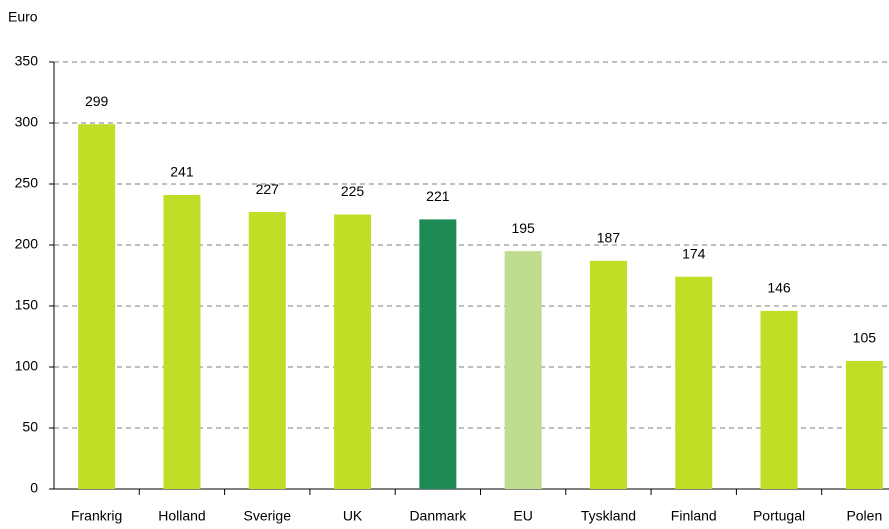 The image size is (889, 529). What do you see at coordinates (268, 189) in the screenshot?
I see `data-label: 227` at bounding box center [268, 189].